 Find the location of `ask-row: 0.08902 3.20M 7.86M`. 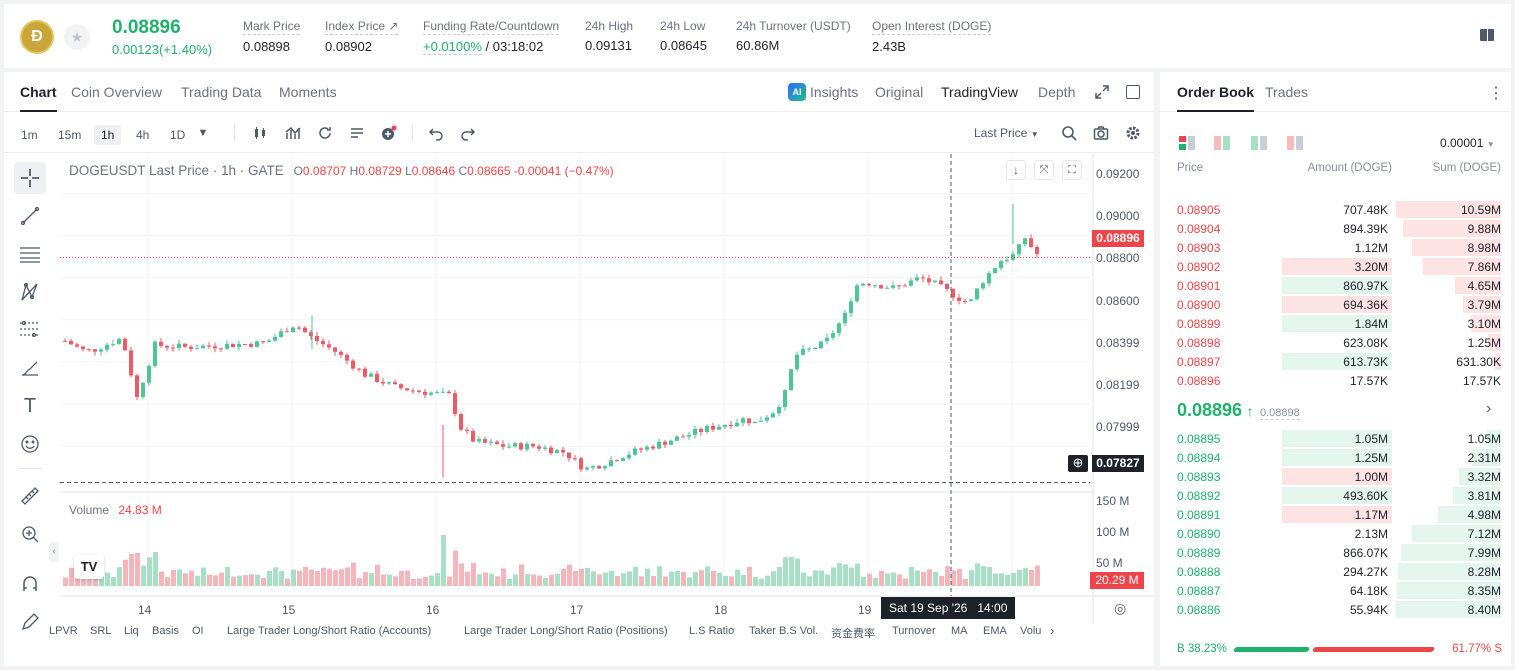

ask-row: 0.08902 3.20M 7.86M is located at coordinates (1335, 266).